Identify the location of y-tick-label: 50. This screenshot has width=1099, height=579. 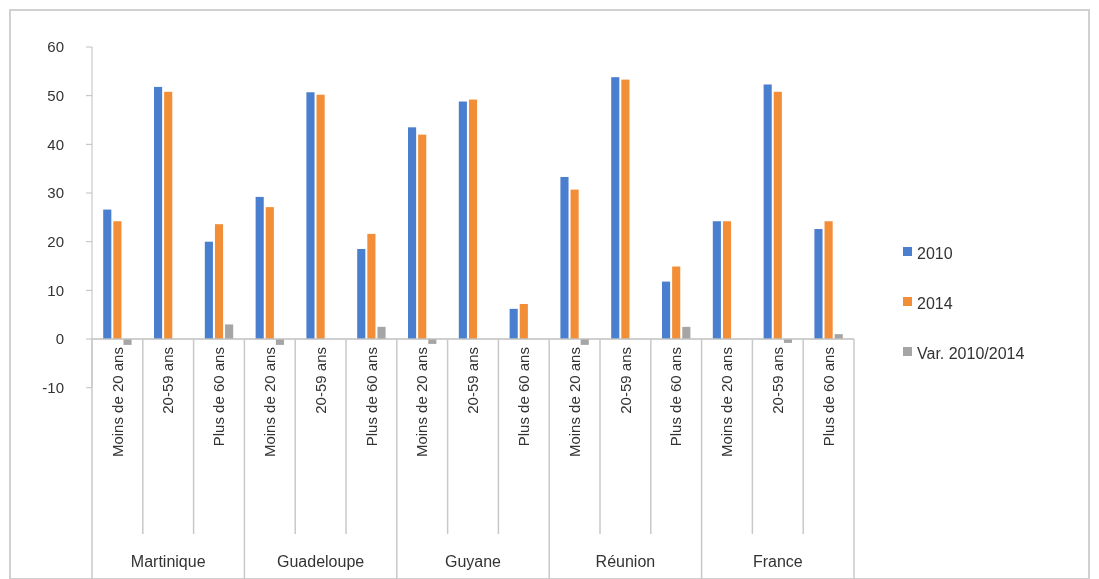
(55, 95).